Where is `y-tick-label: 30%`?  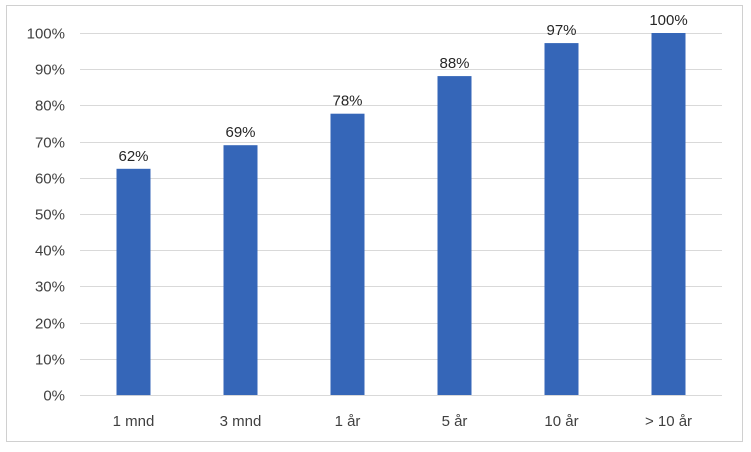 y-tick-label: 30% is located at coordinates (50, 287).